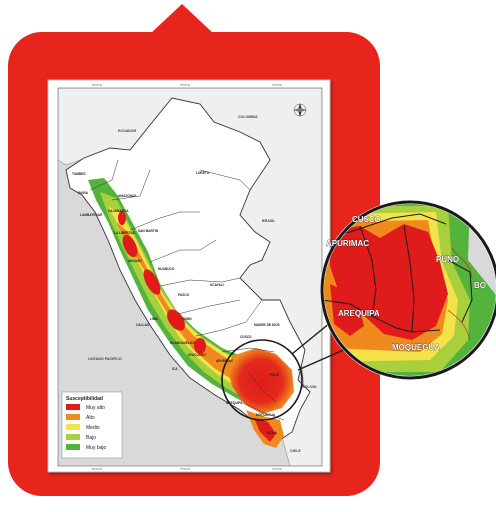 This screenshot has width=496, height=512. Describe the element at coordinates (359, 313) in the screenshot. I see `zoom-label-arequipa: AREQUIPA` at that location.